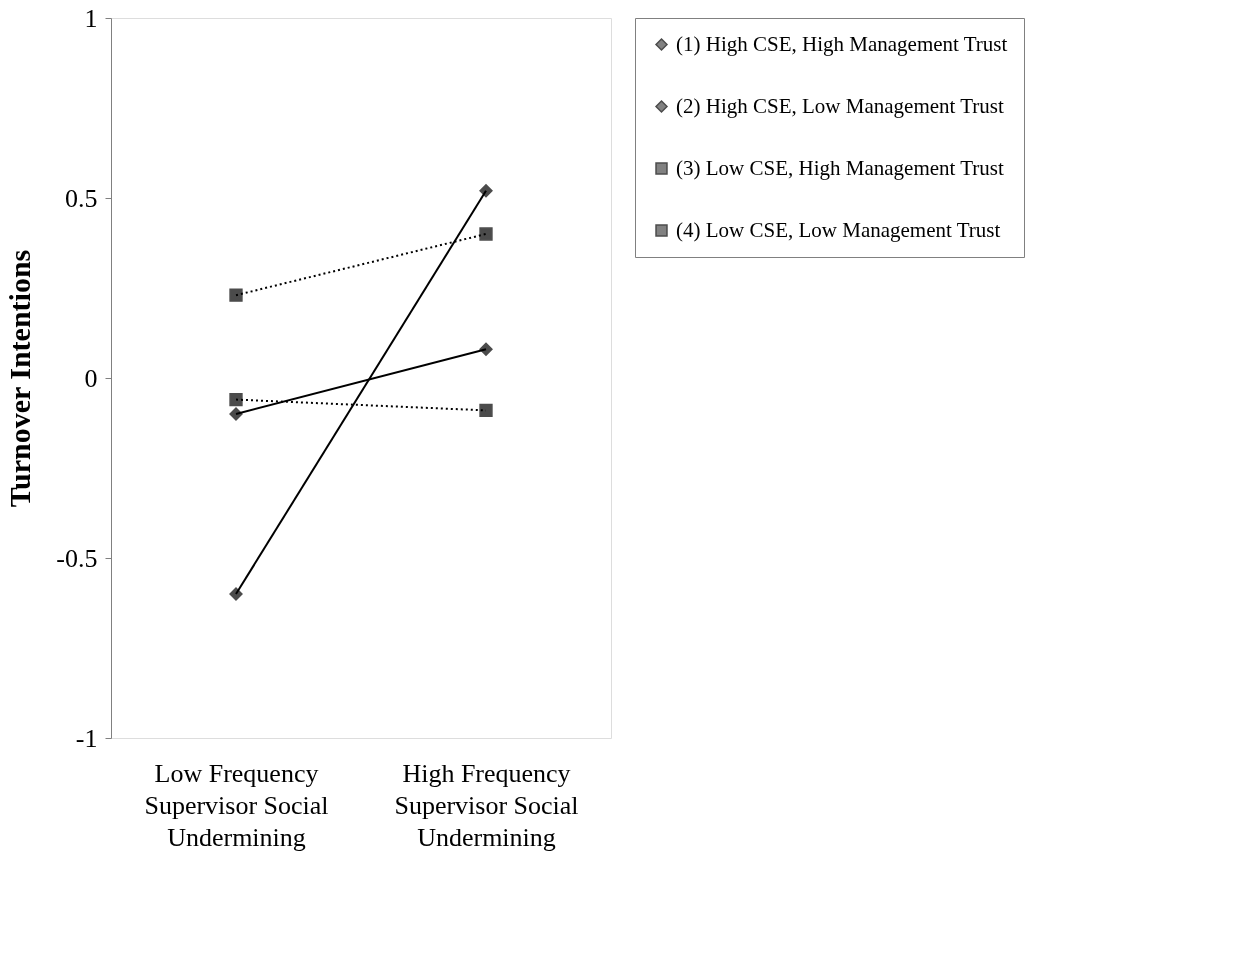 The image size is (1253, 954). Describe the element at coordinates (86, 738) in the screenshot. I see `y-tick-label: -1` at that location.